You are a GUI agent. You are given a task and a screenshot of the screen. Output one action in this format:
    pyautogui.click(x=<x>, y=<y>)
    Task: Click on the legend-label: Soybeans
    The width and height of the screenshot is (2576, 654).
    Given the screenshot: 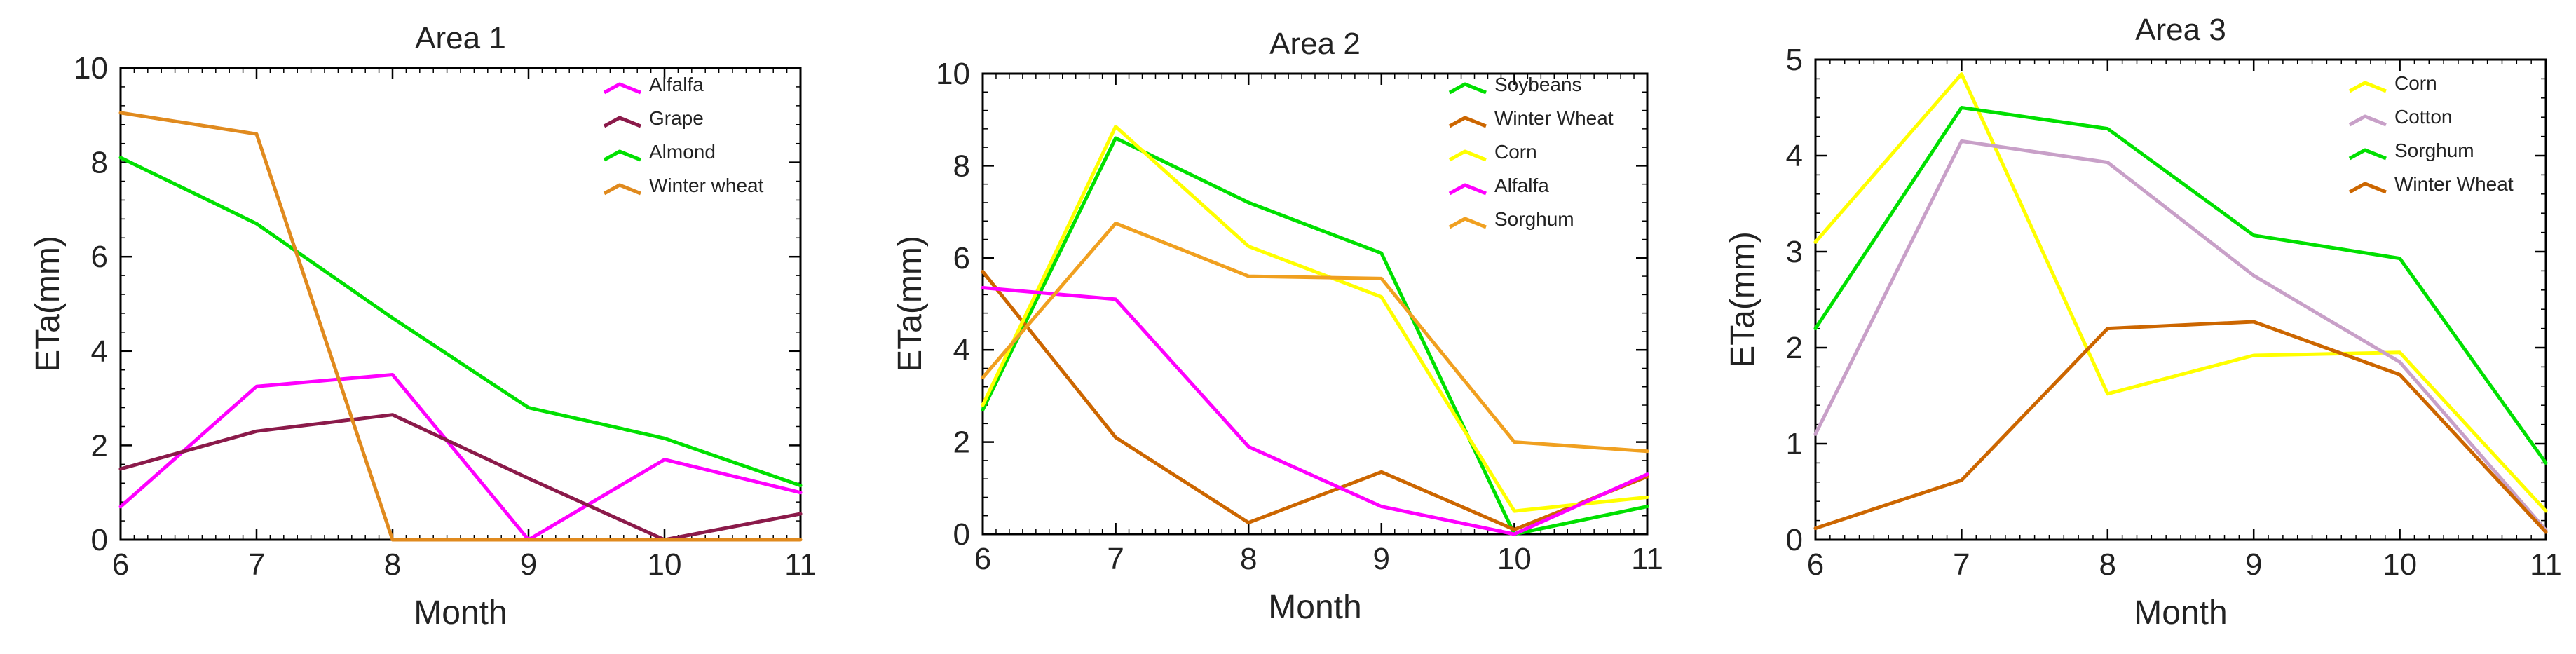 What is the action you would take?
    pyautogui.click(x=1538, y=84)
    